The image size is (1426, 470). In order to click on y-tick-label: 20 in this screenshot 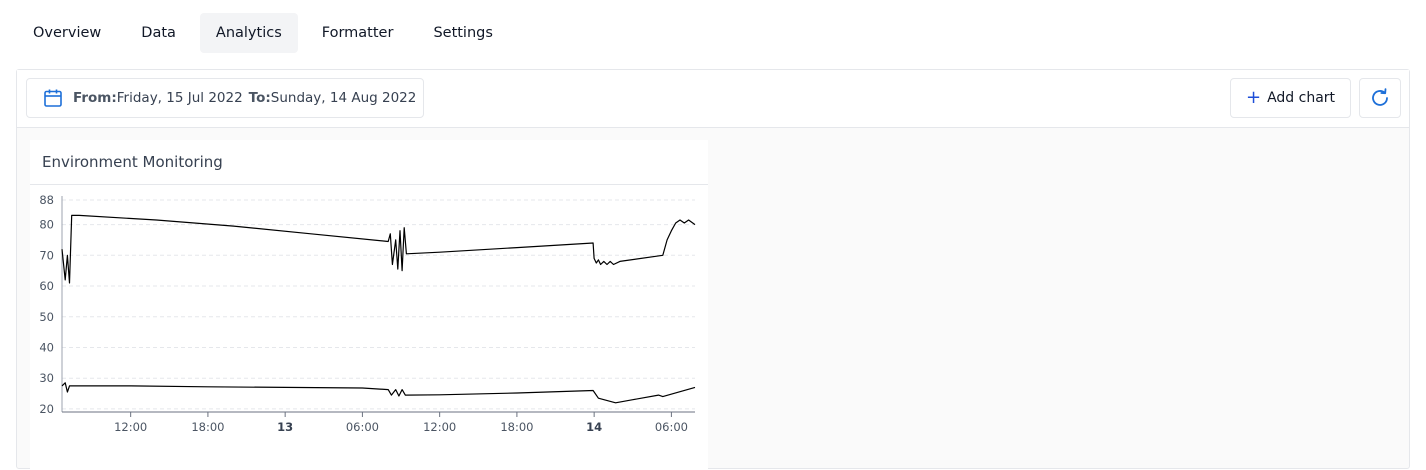, I will do `click(46, 409)`.